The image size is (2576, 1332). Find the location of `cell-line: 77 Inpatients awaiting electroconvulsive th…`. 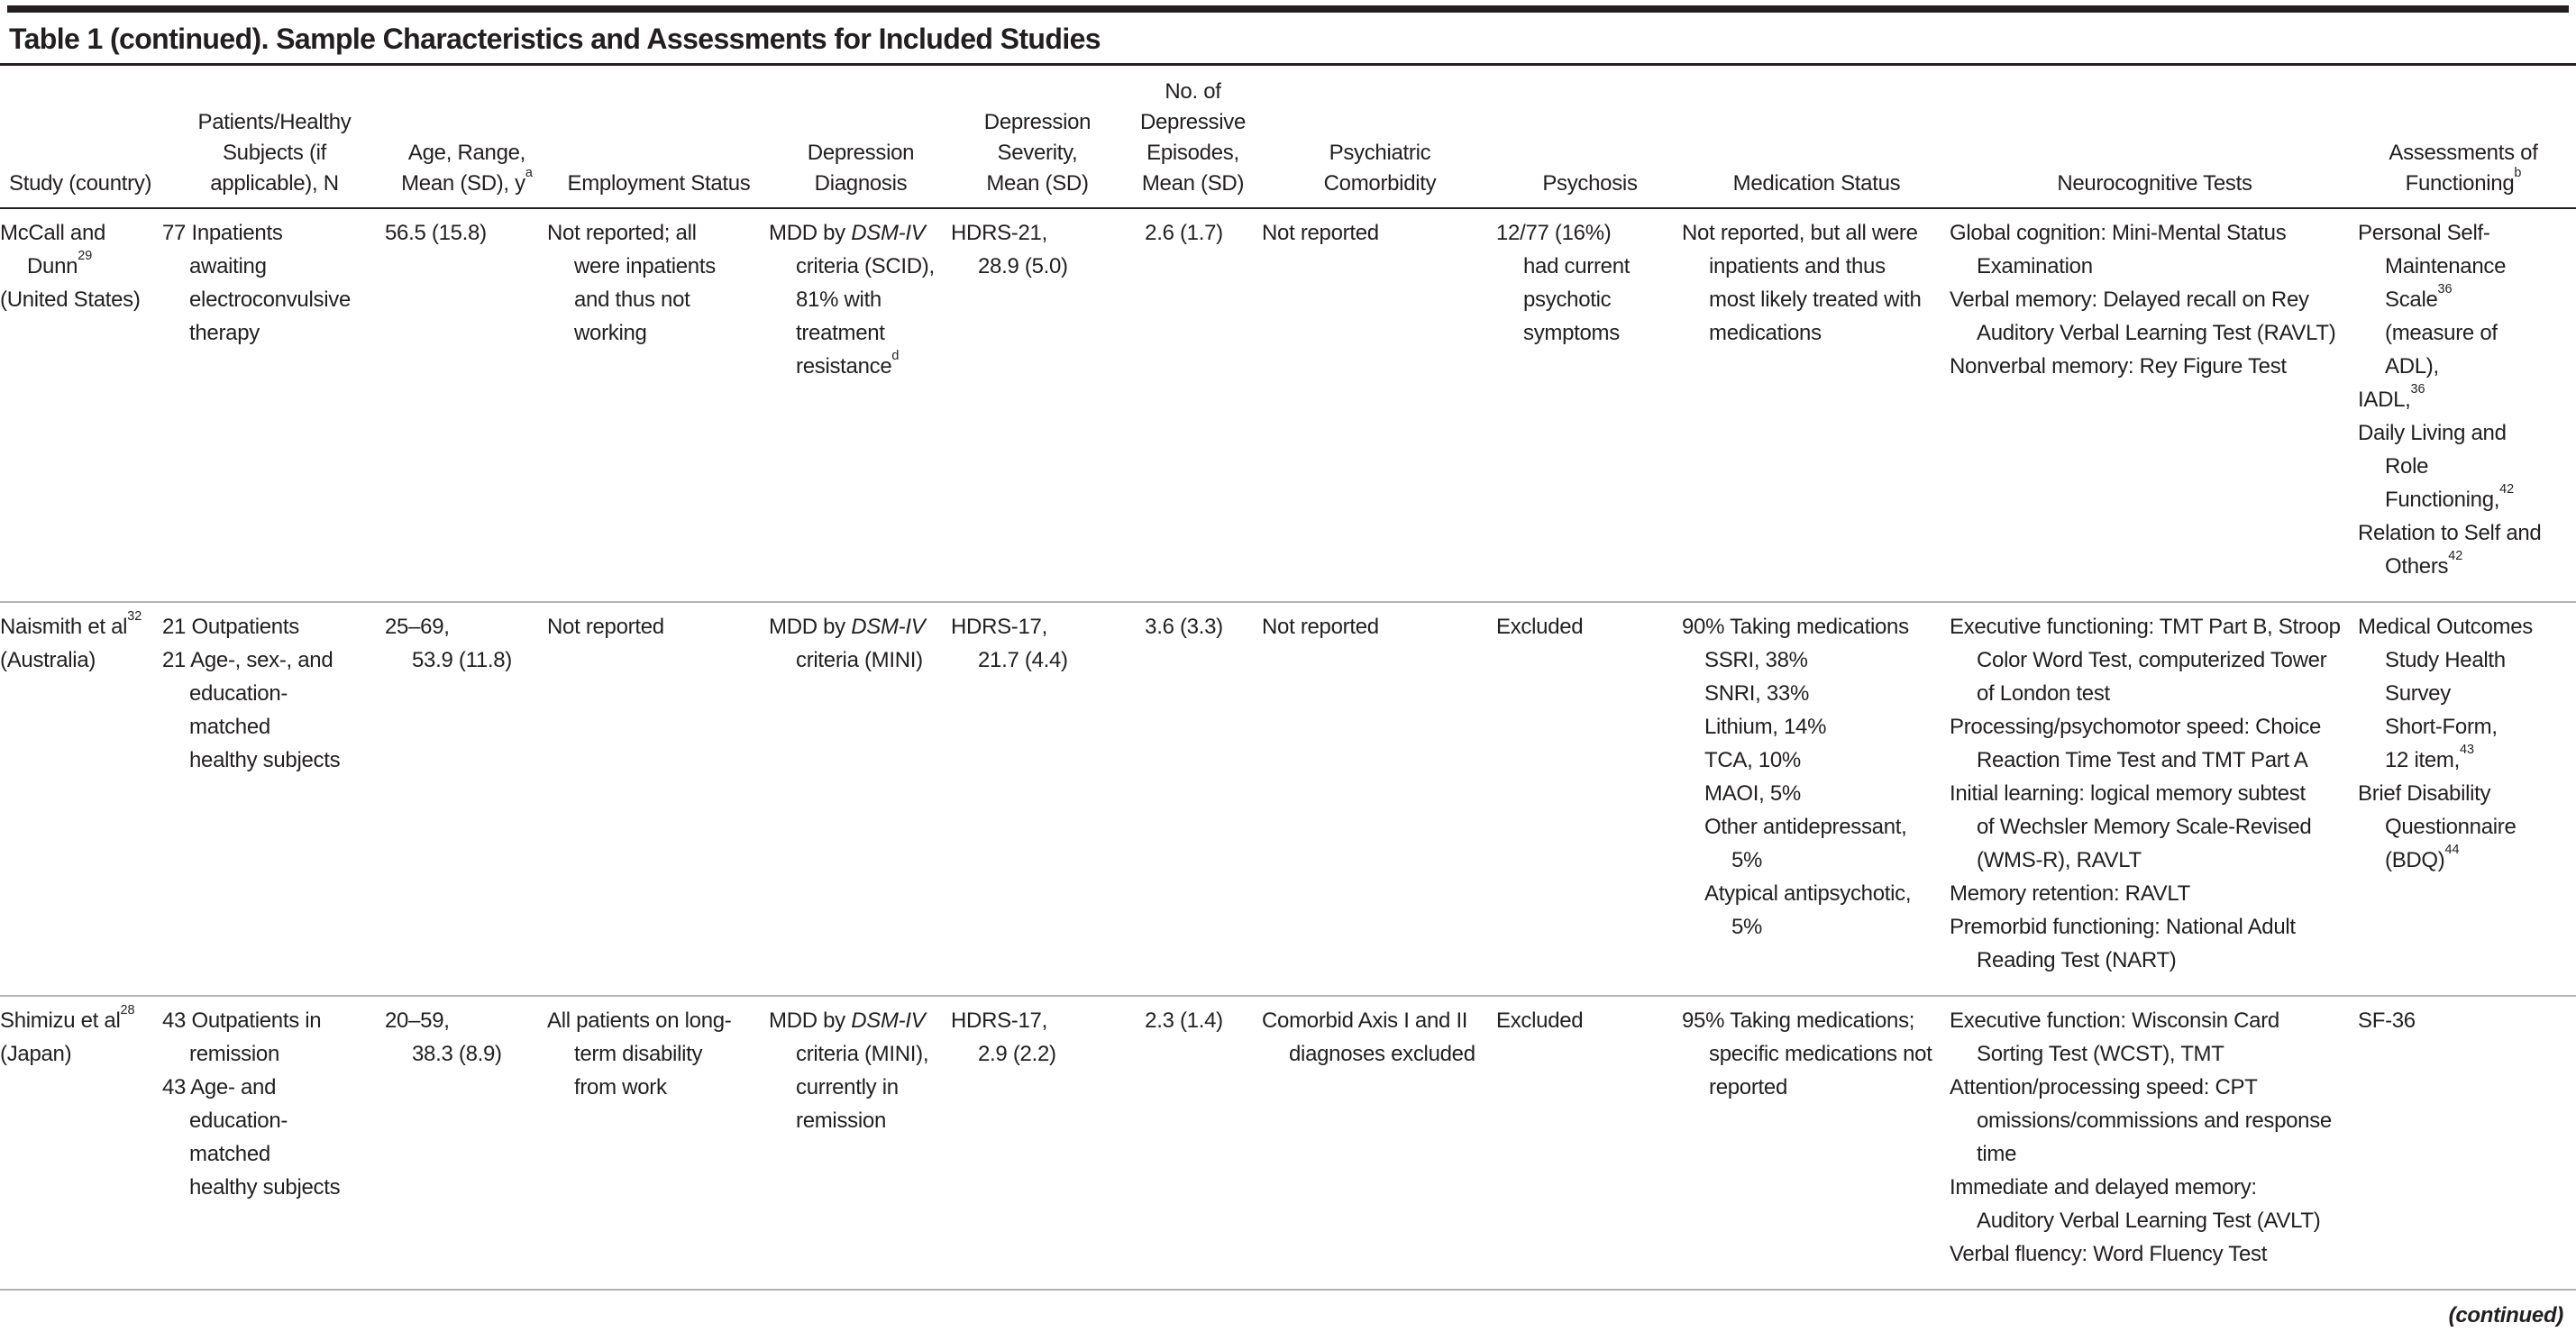

cell-line: 77 Inpatients awaiting electroconvulsive th… is located at coordinates (256, 283).